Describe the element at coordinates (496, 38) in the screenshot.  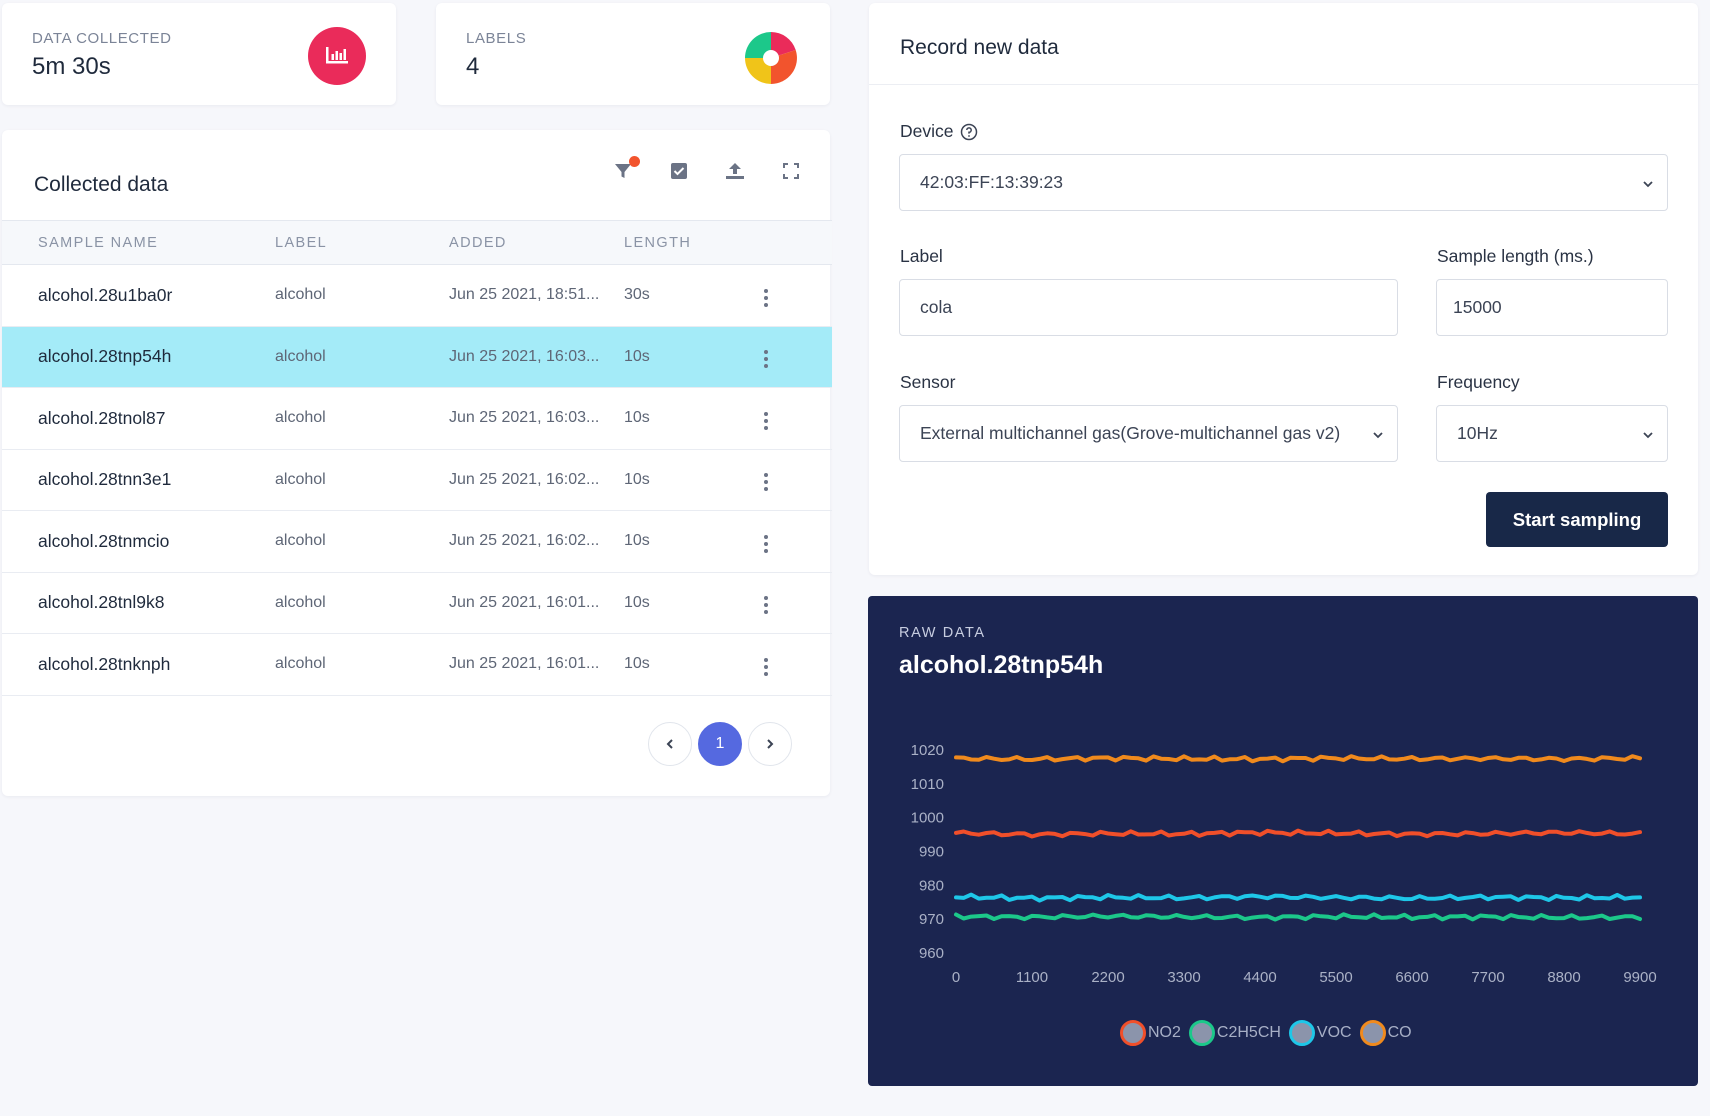
I see `stat-label: LABELS` at that location.